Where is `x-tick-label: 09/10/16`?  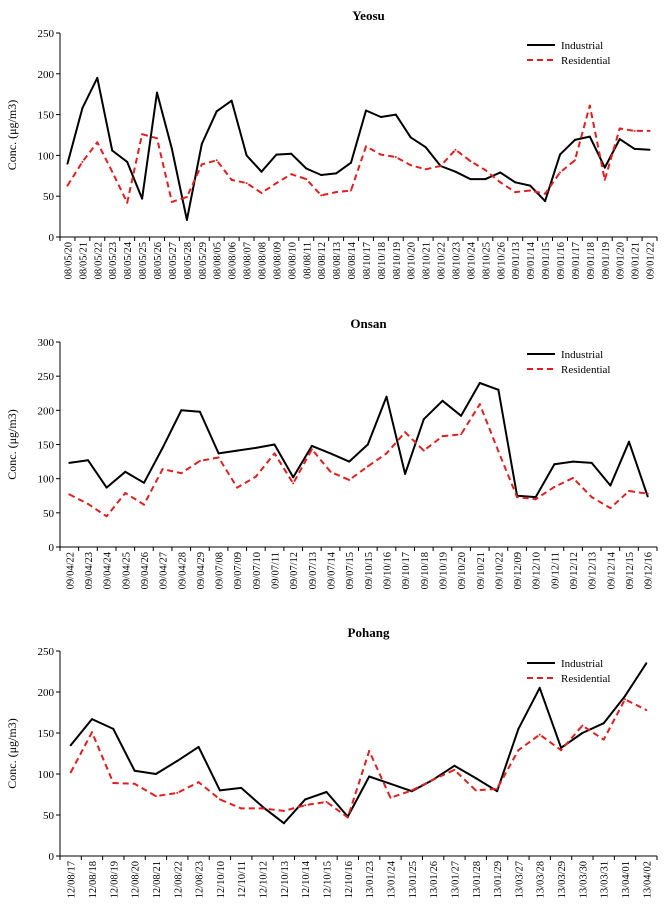 x-tick-label: 09/10/16 is located at coordinates (387, 570).